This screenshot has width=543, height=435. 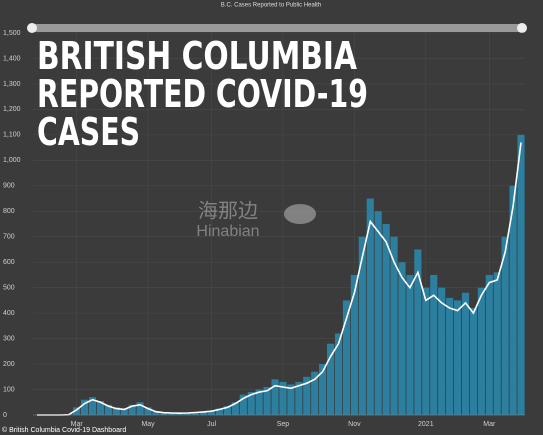 I want to click on watermark-text: 海那边, so click(x=228, y=211).